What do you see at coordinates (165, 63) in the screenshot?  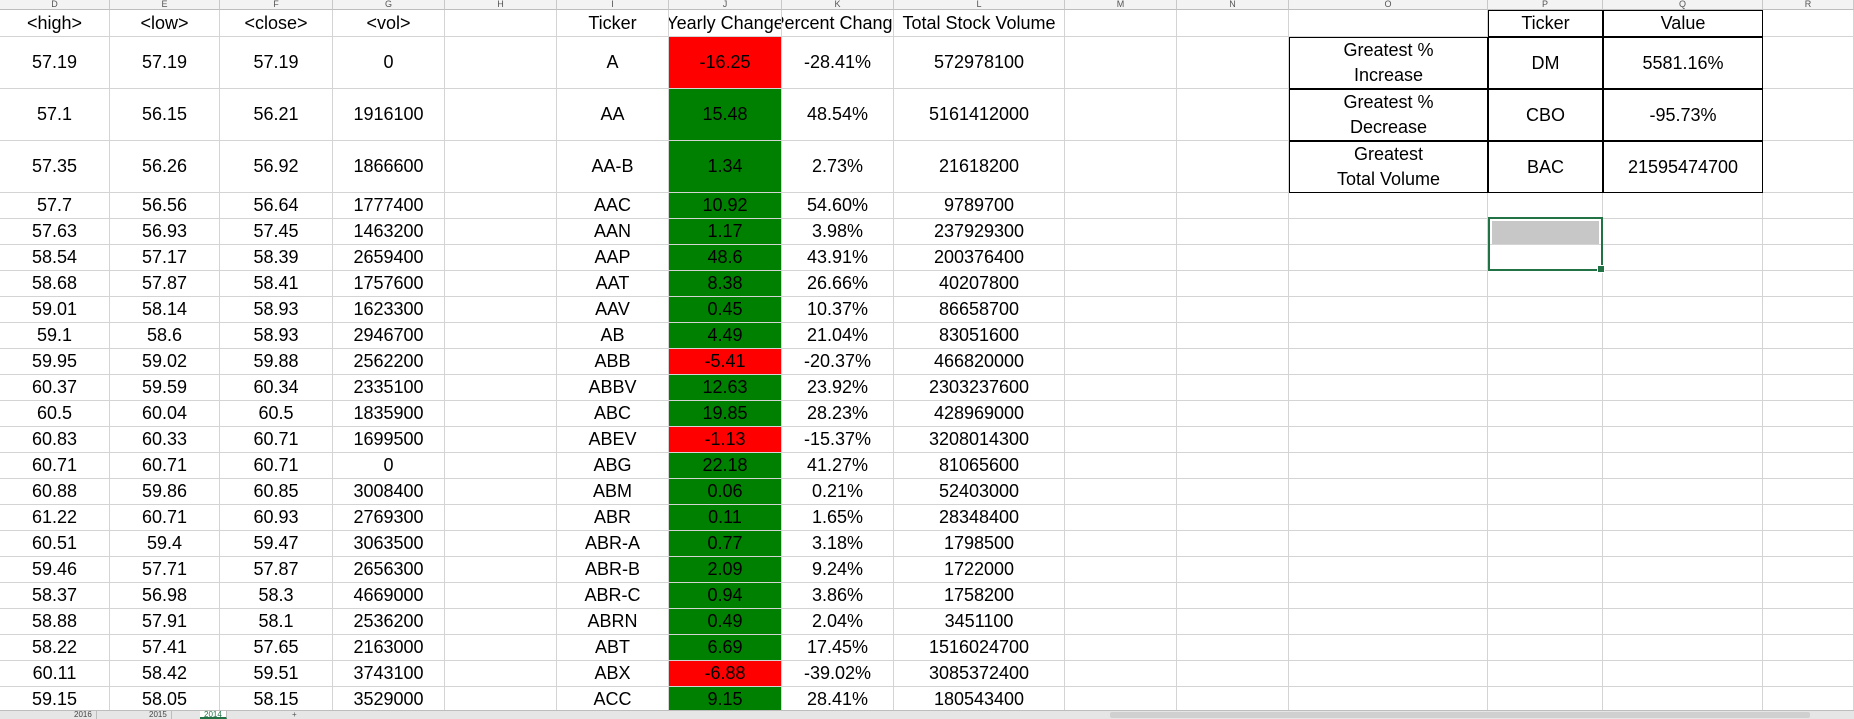 I see `table-cell: 57.19` at bounding box center [165, 63].